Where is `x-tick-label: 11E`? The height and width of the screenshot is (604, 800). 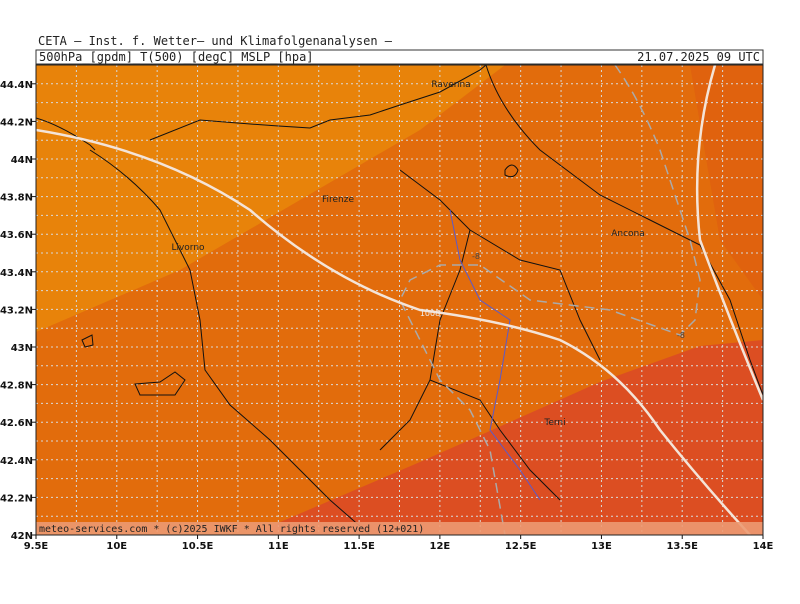 x-tick-label: 11E is located at coordinates (278, 546).